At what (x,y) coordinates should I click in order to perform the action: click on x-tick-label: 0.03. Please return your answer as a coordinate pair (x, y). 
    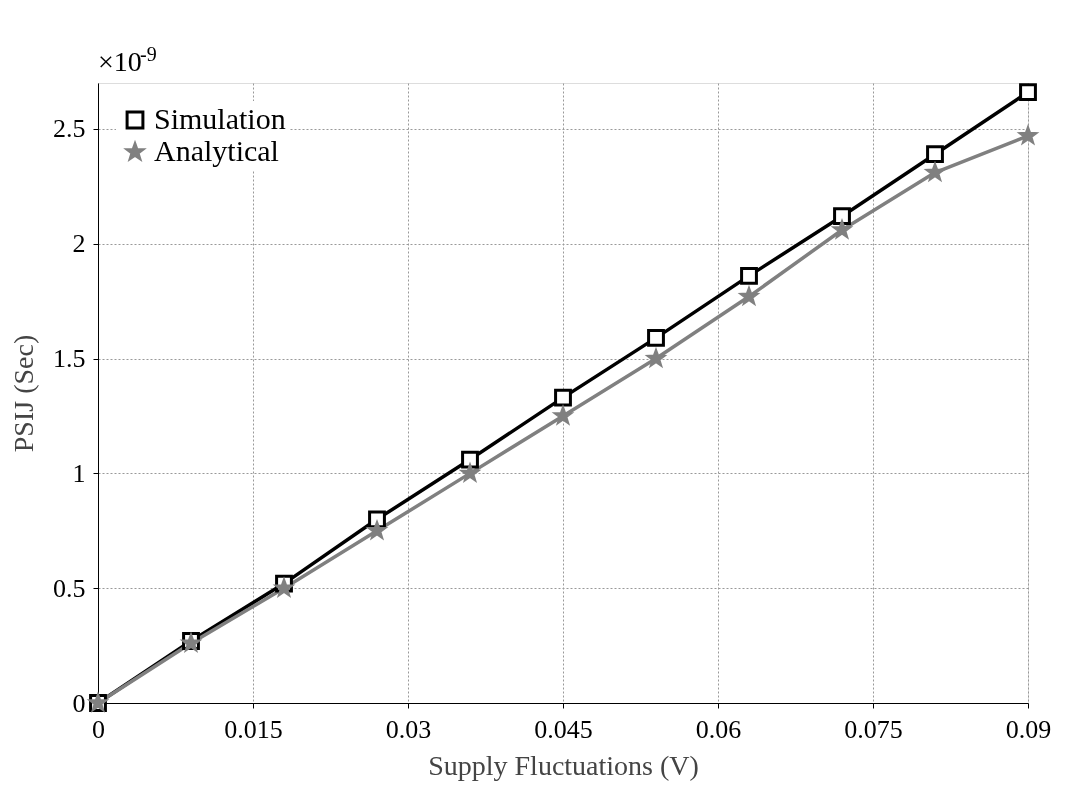
    Looking at the image, I should click on (408, 729).